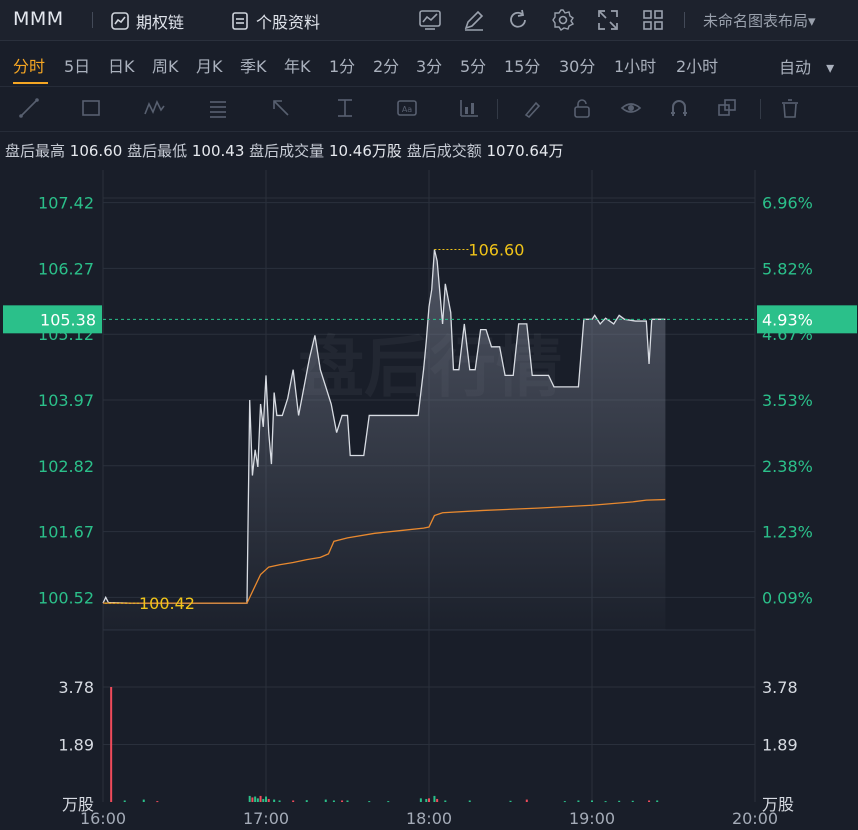 The image size is (858, 830). I want to click on price-tick-label: 106.27, so click(66, 268).